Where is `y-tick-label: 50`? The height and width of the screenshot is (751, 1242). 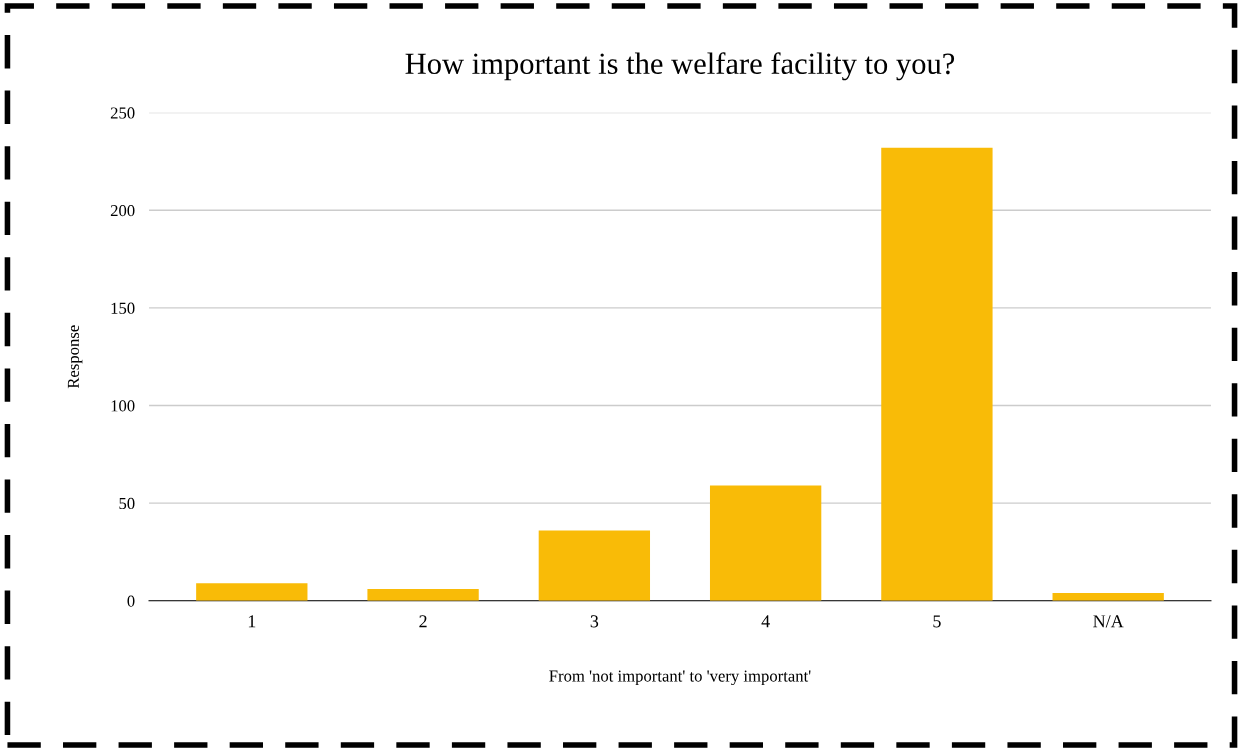 y-tick-label: 50 is located at coordinates (127, 503).